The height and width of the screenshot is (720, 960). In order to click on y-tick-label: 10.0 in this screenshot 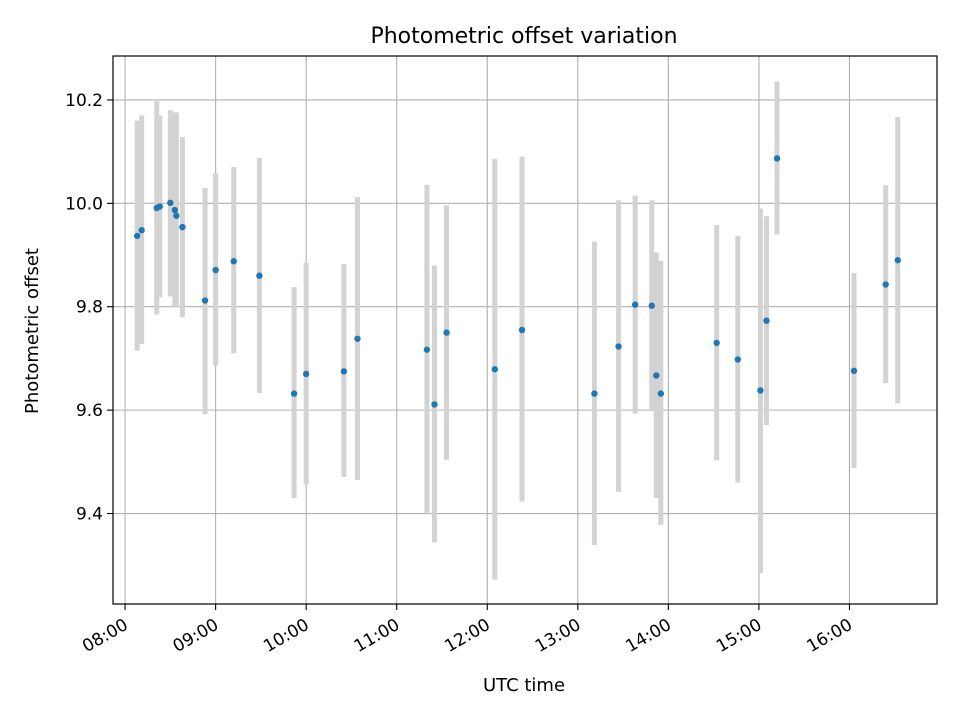, I will do `click(84, 204)`.